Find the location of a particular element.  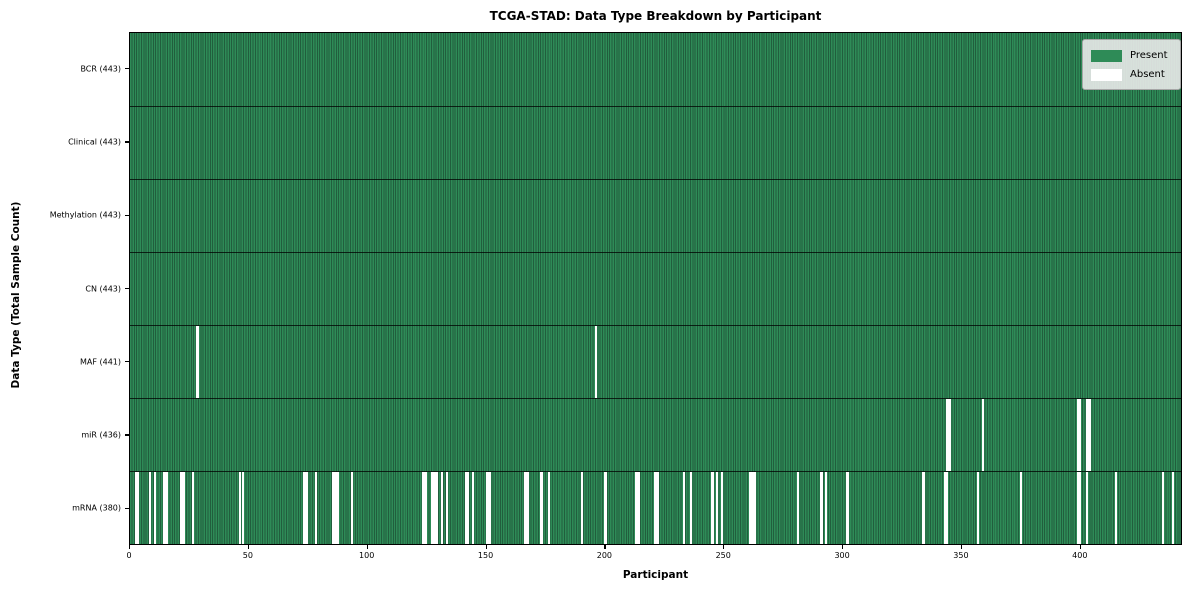

x-tick-label: 300 is located at coordinates (842, 555).